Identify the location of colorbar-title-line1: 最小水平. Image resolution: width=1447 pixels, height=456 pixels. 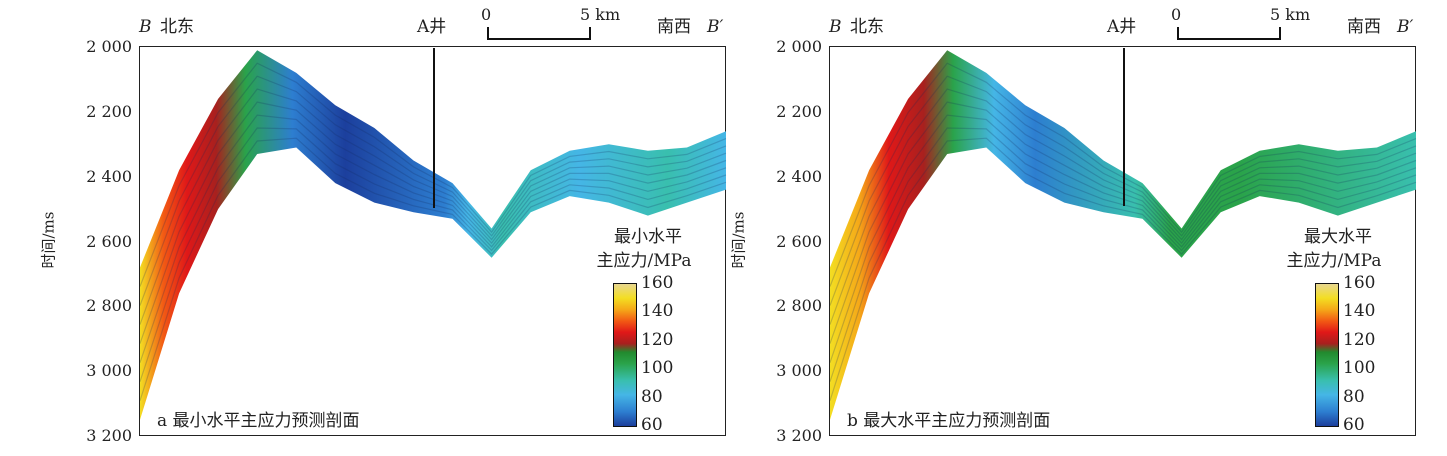
(648, 237).